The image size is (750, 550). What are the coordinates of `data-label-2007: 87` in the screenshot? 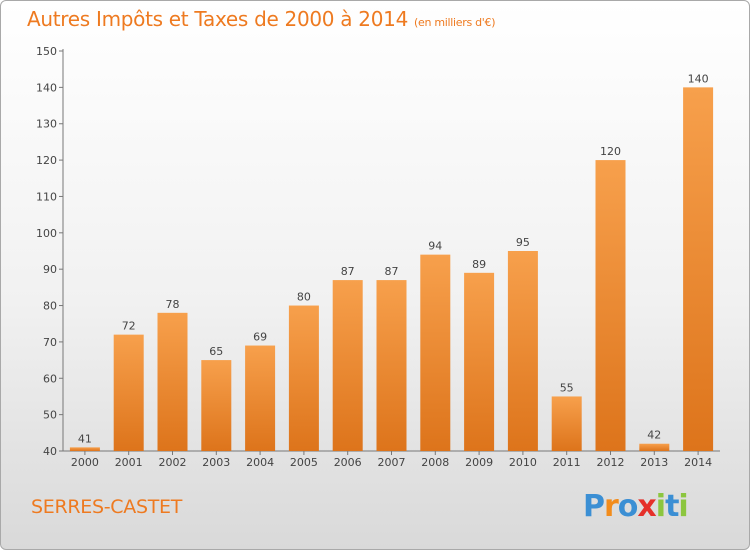 It's located at (392, 271).